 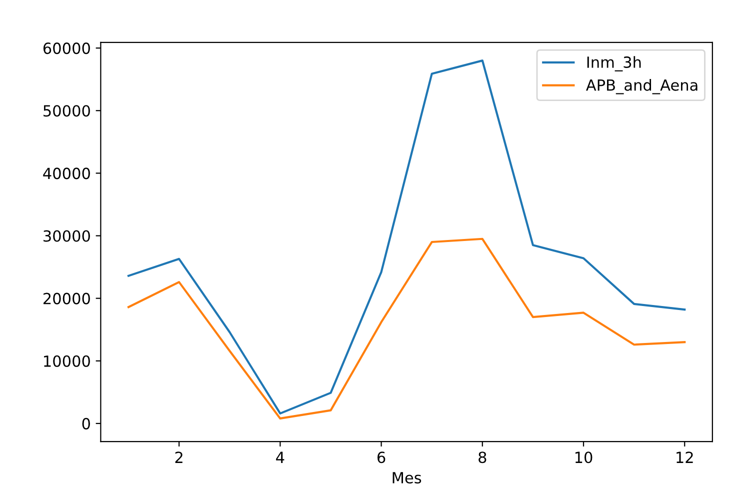 I want to click on x-tick-label: 4, so click(x=280, y=457).